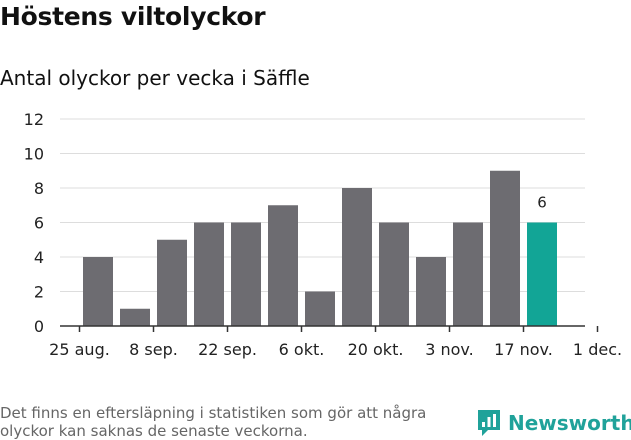 The image size is (631, 440). Describe the element at coordinates (302, 349) in the screenshot. I see `x-tick-label: 6 okt.` at that location.